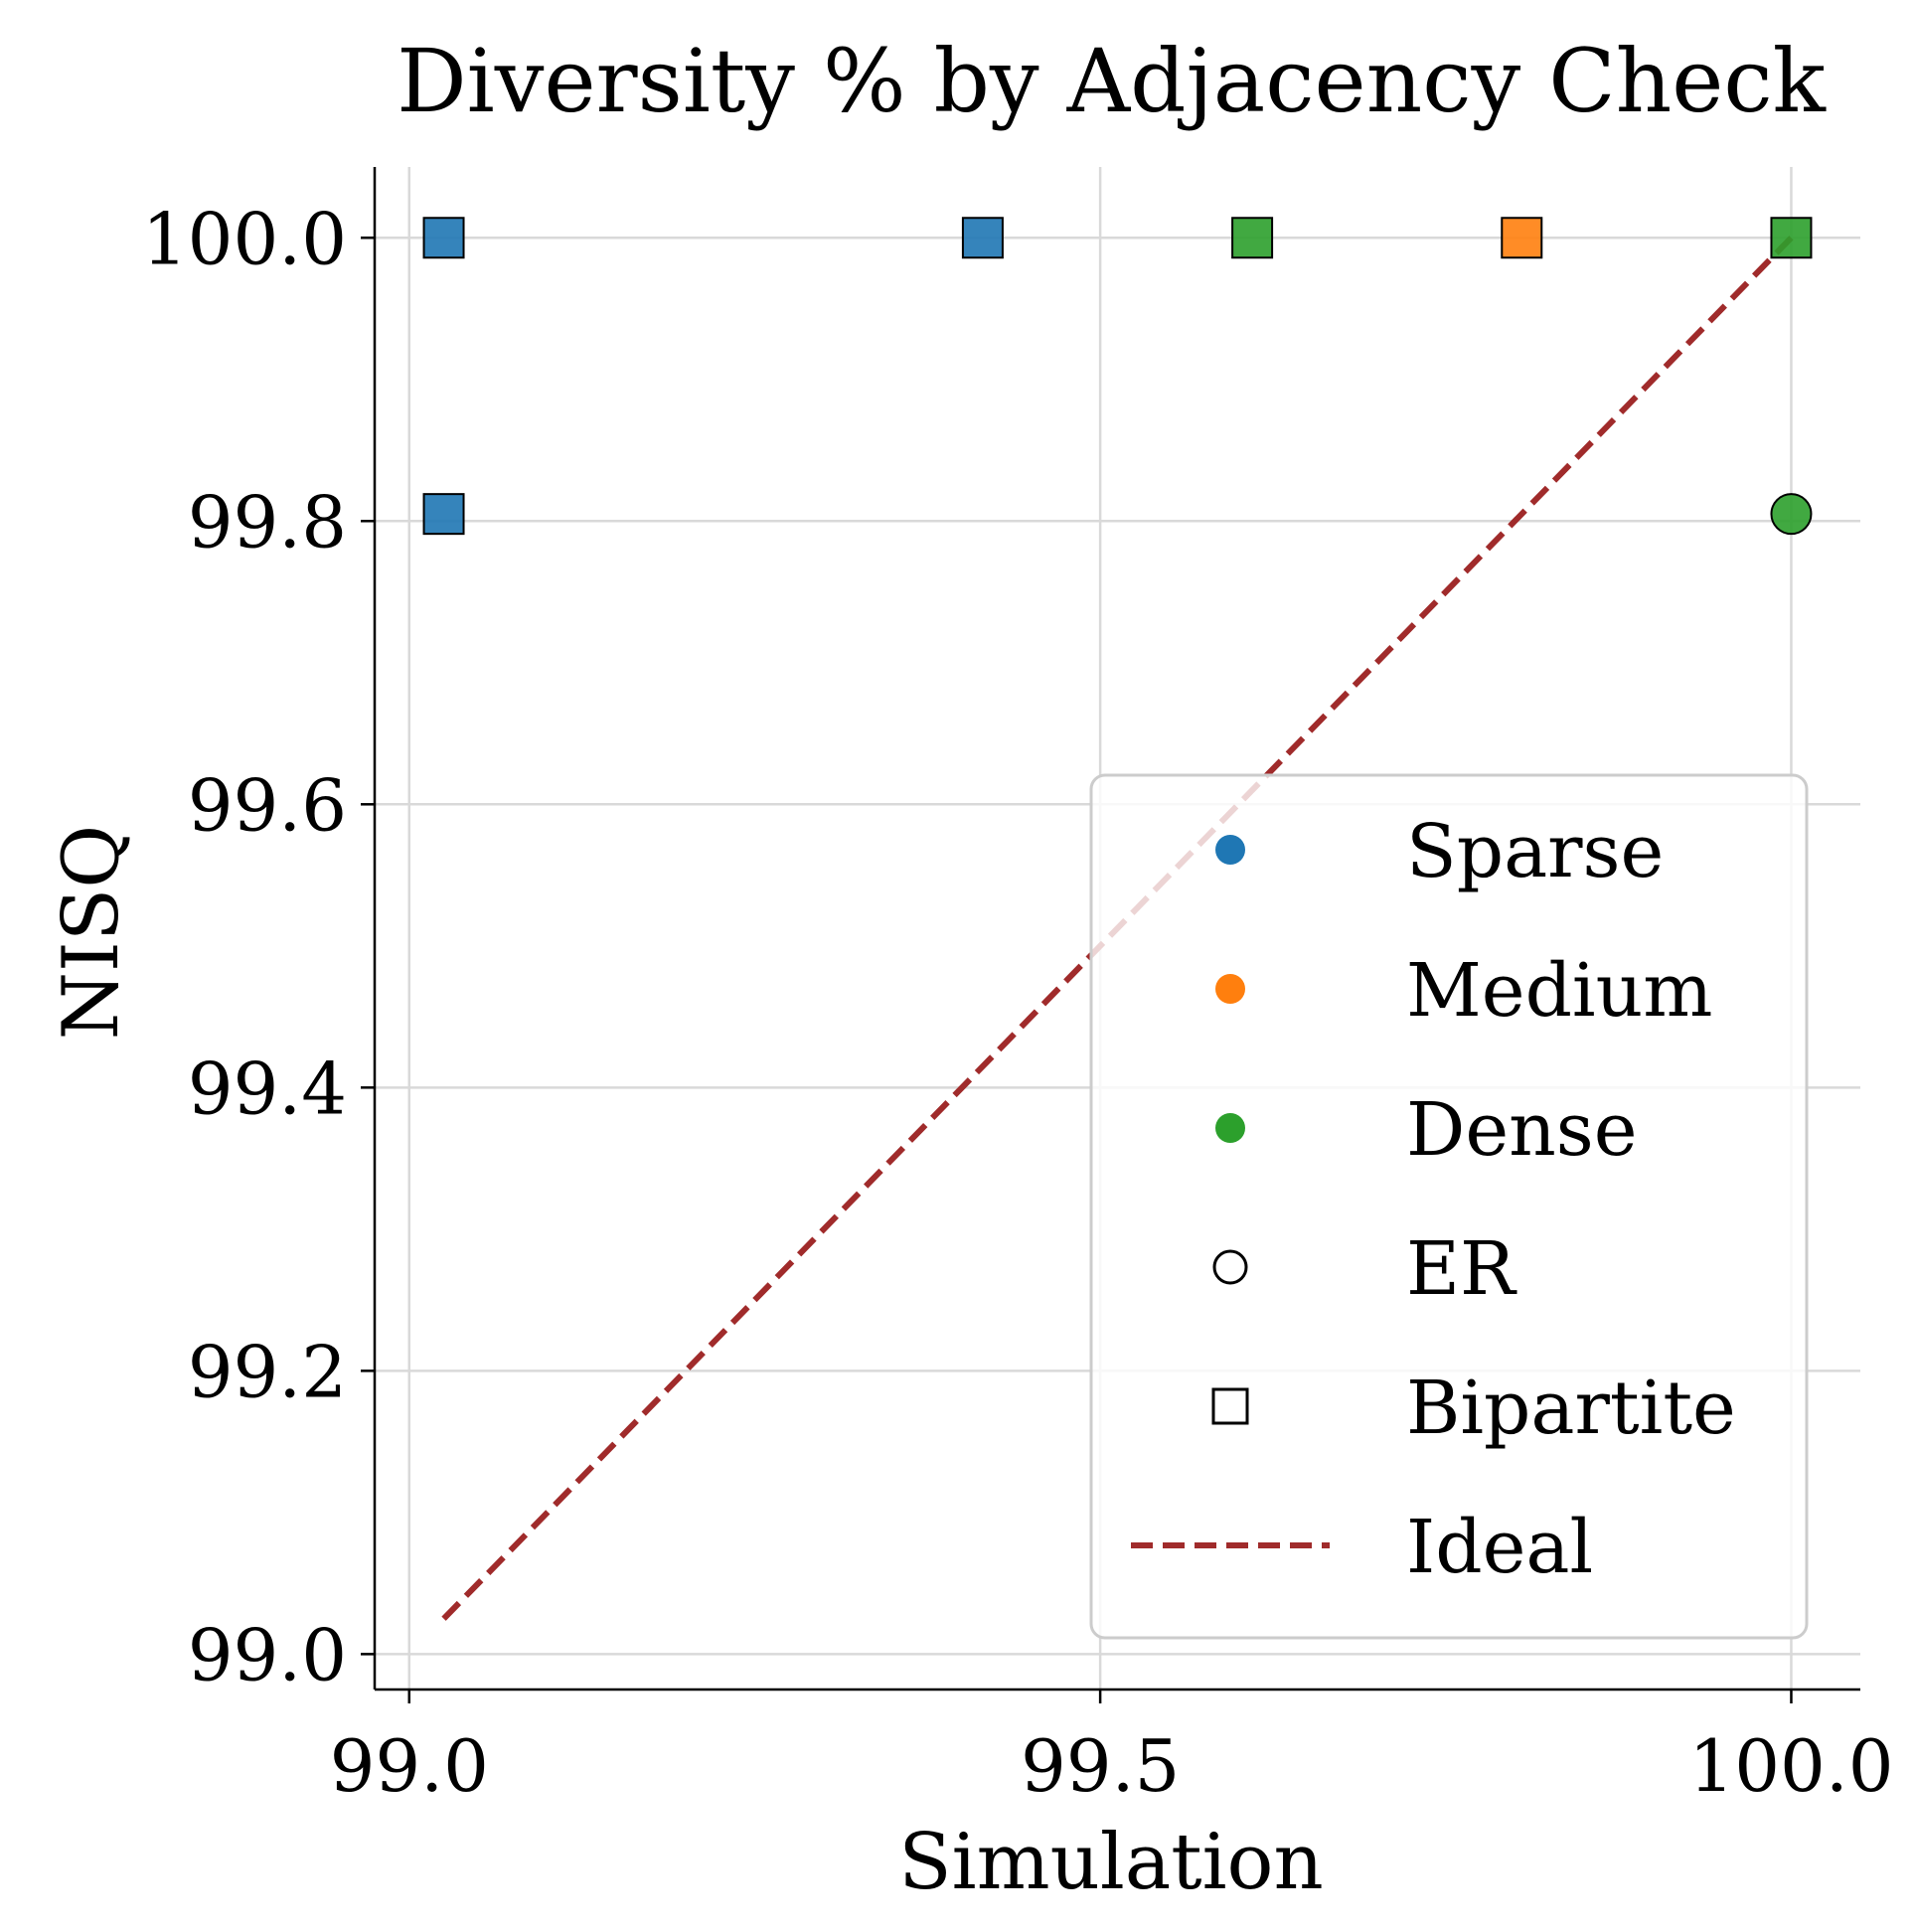 Image resolution: width=1915 pixels, height=1932 pixels. Describe the element at coordinates (244, 238) in the screenshot. I see `y-tick-label: 100.0` at that location.